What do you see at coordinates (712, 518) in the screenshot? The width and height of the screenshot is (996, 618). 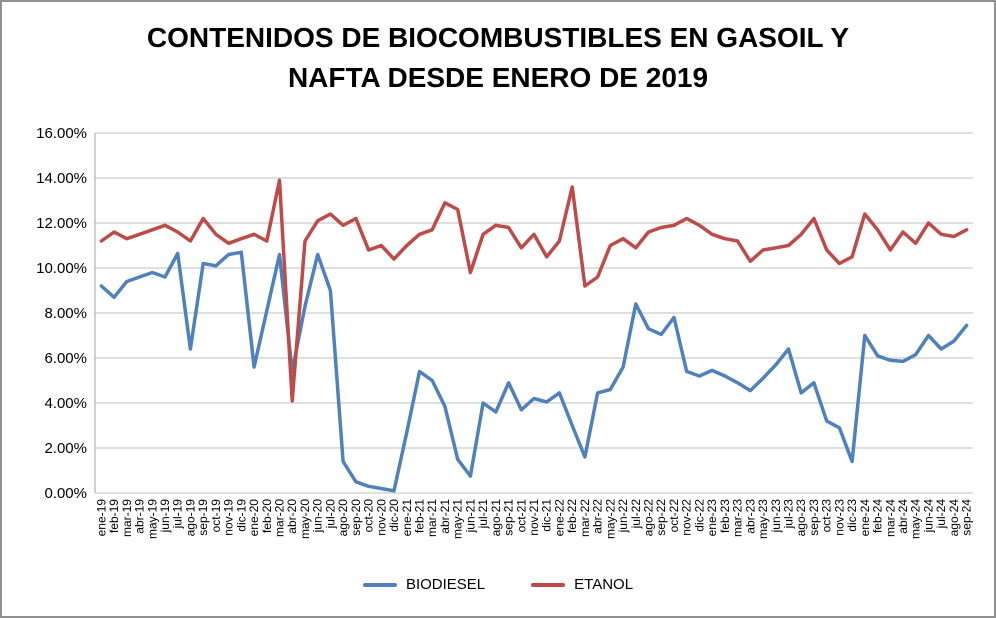 I see `x-axis-tick-label: ene-23` at bounding box center [712, 518].